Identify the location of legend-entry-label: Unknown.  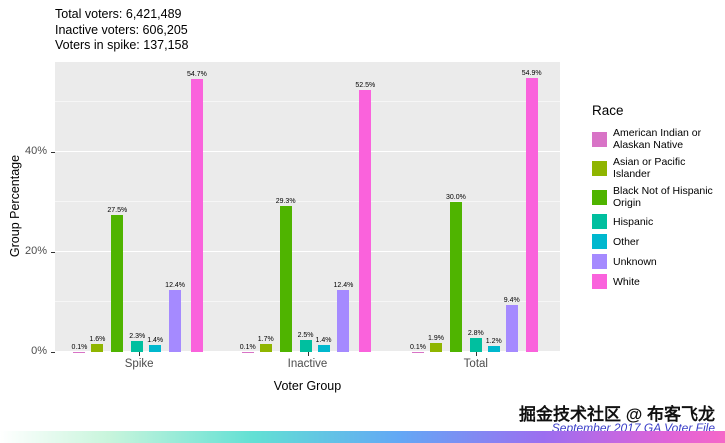
(635, 261).